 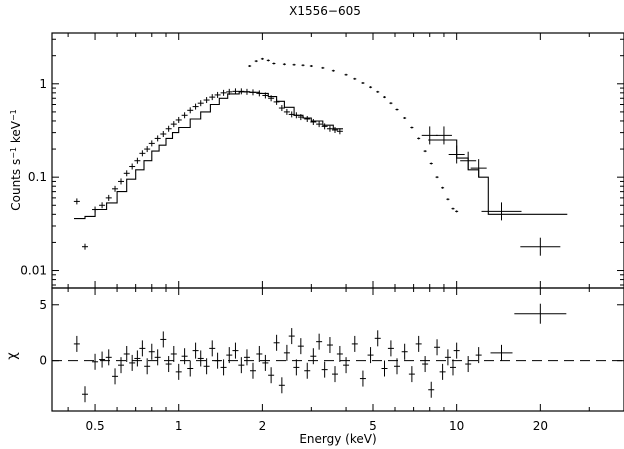 I want to click on y-tick-label-lower: 0, so click(x=43, y=361).